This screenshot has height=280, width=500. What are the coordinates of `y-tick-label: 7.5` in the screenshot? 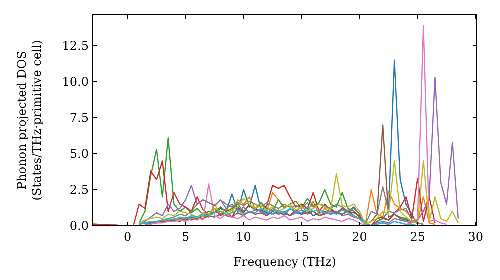 It's located at (79, 118).